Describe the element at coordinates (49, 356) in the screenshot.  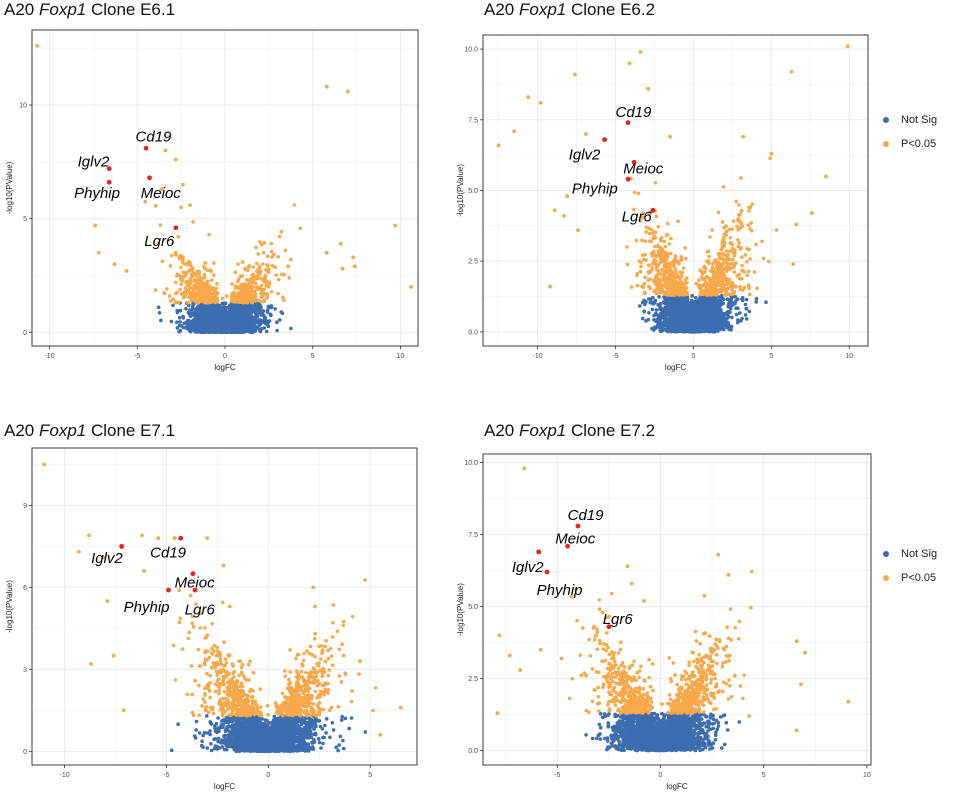
I see `x-tick-label: -10` at that location.